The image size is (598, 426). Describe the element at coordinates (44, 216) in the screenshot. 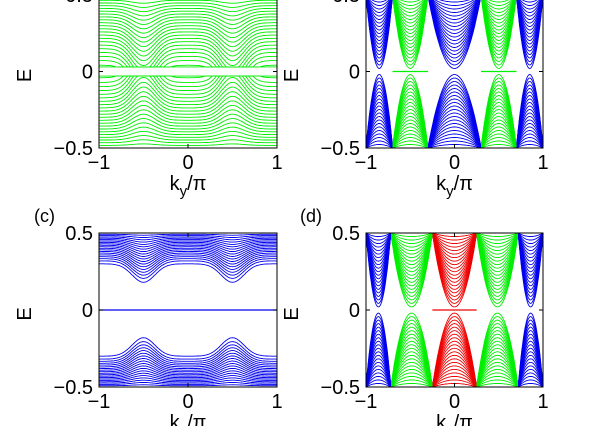

I see `panel-label: (c)` at that location.